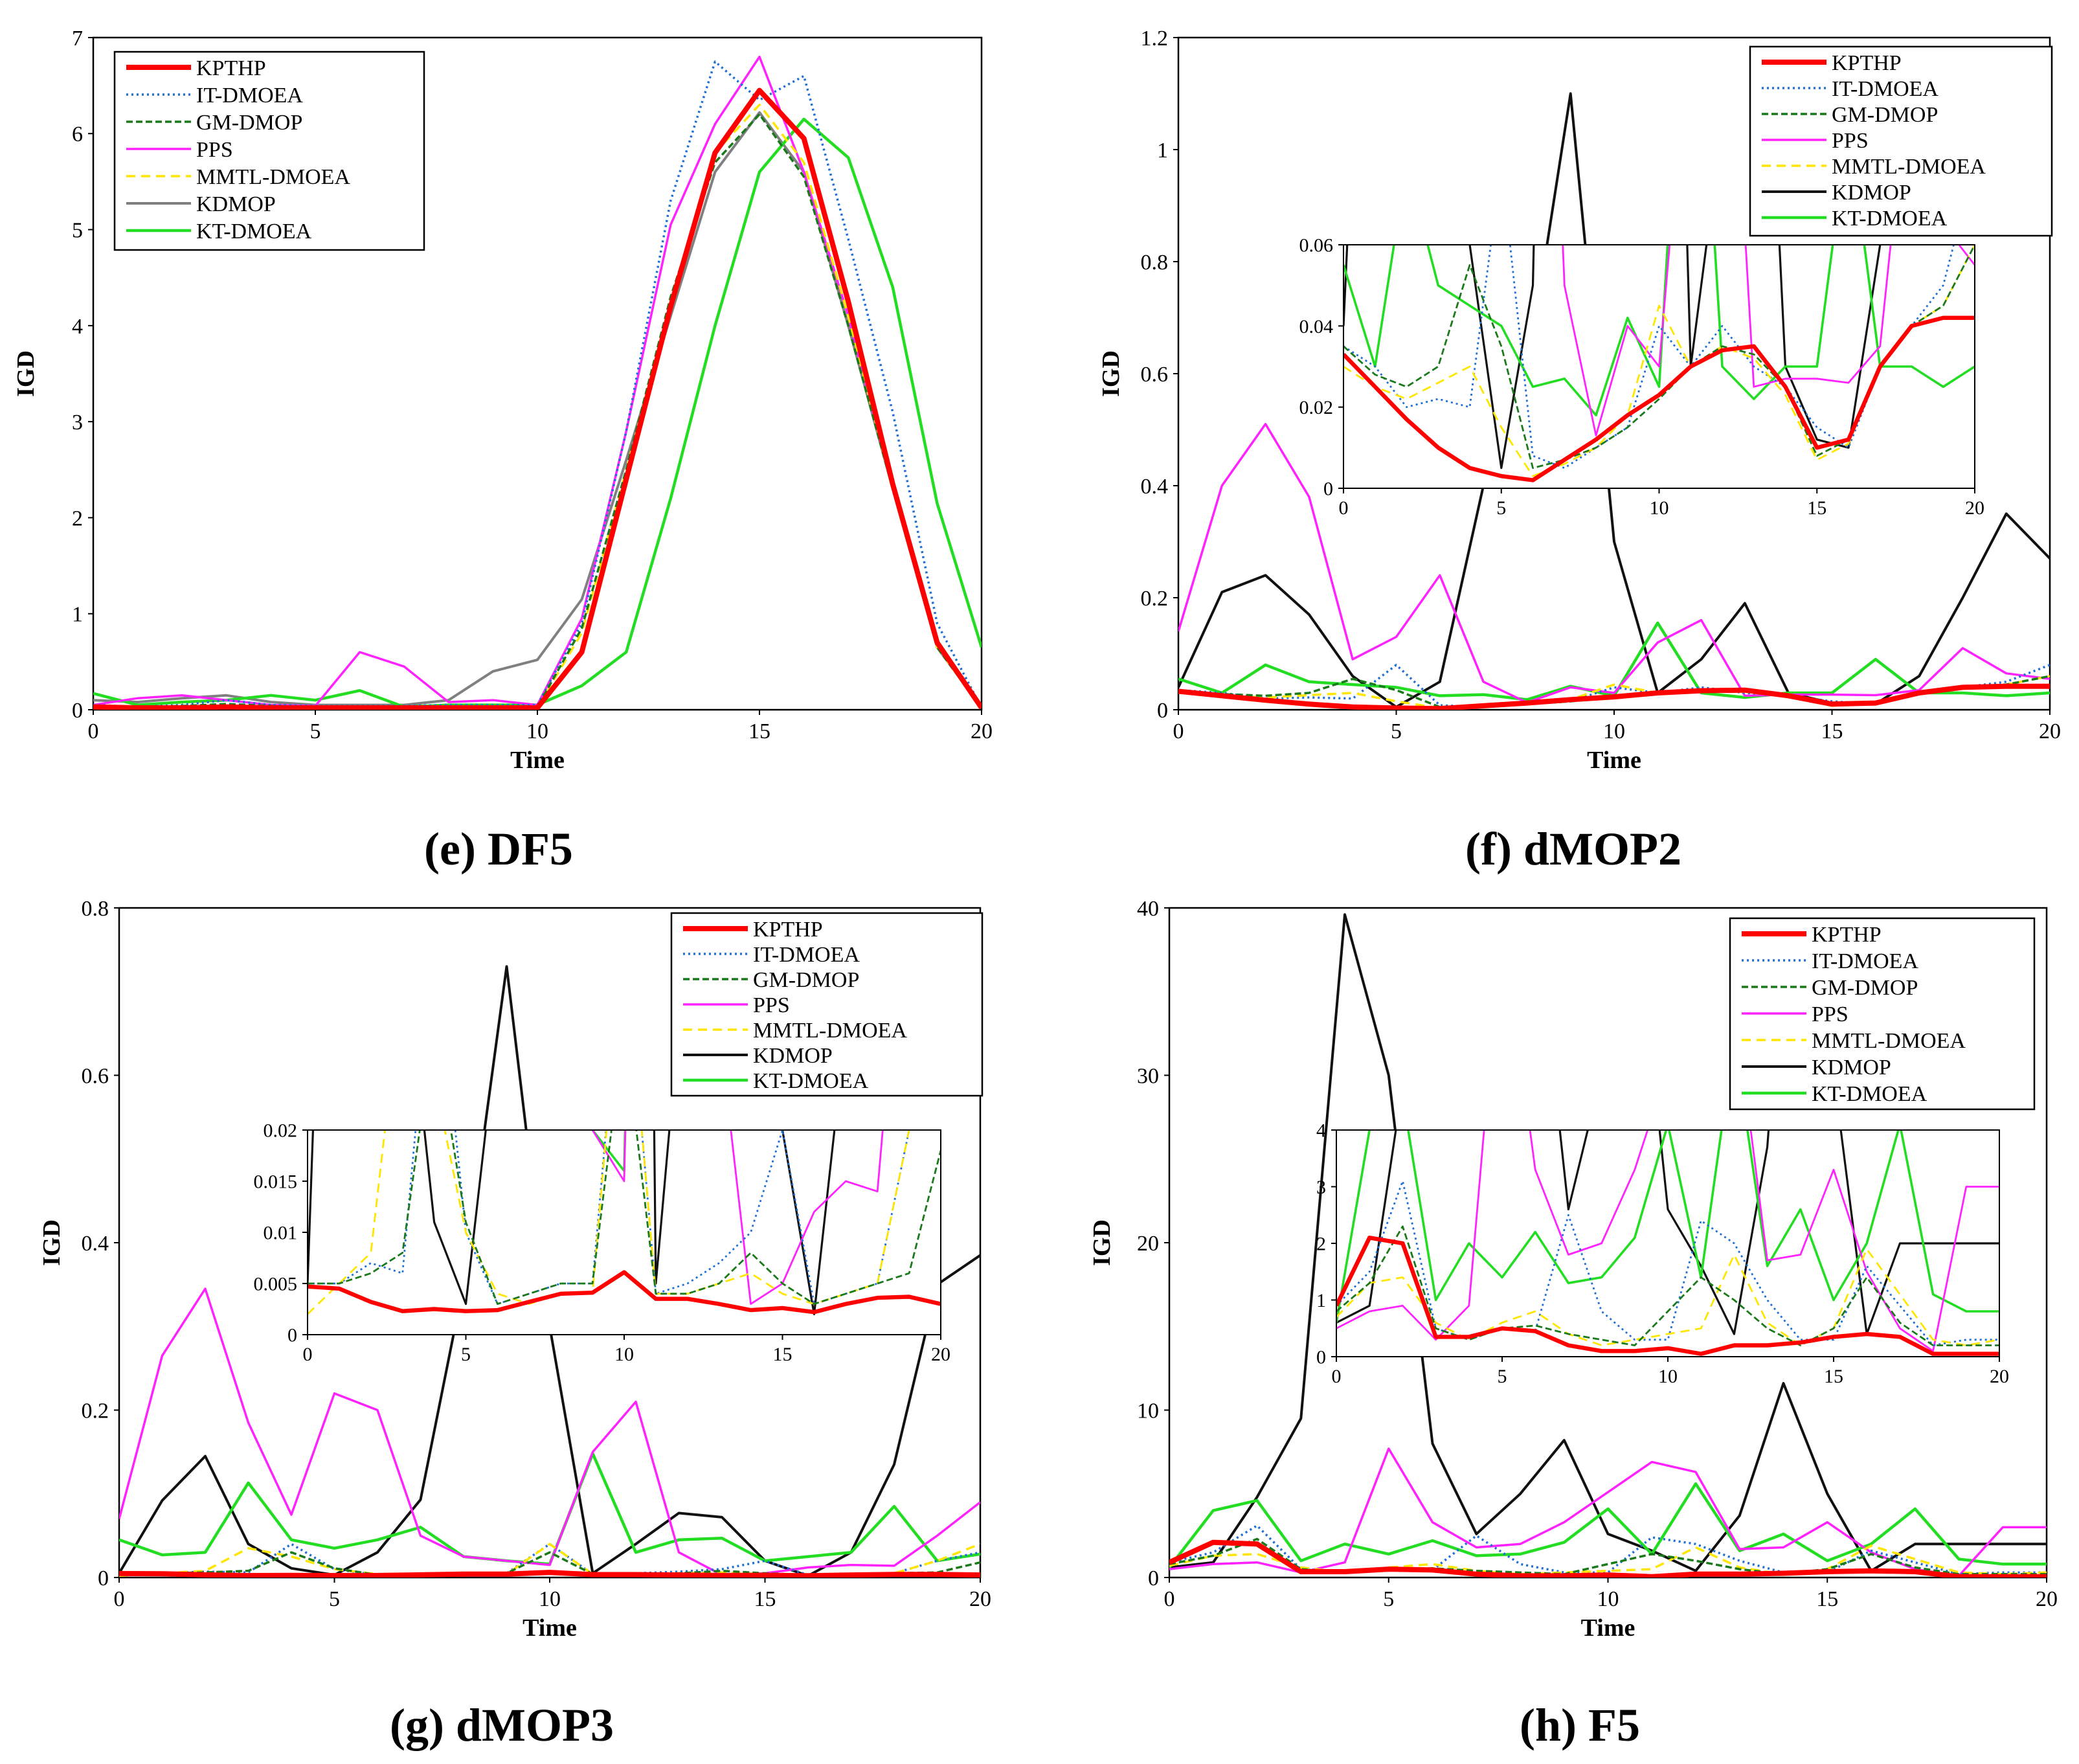 The width and height of the screenshot is (2079, 1764). Describe the element at coordinates (549, 1559) in the screenshot. I see `g-dmop3-series-it-dmoea` at that location.